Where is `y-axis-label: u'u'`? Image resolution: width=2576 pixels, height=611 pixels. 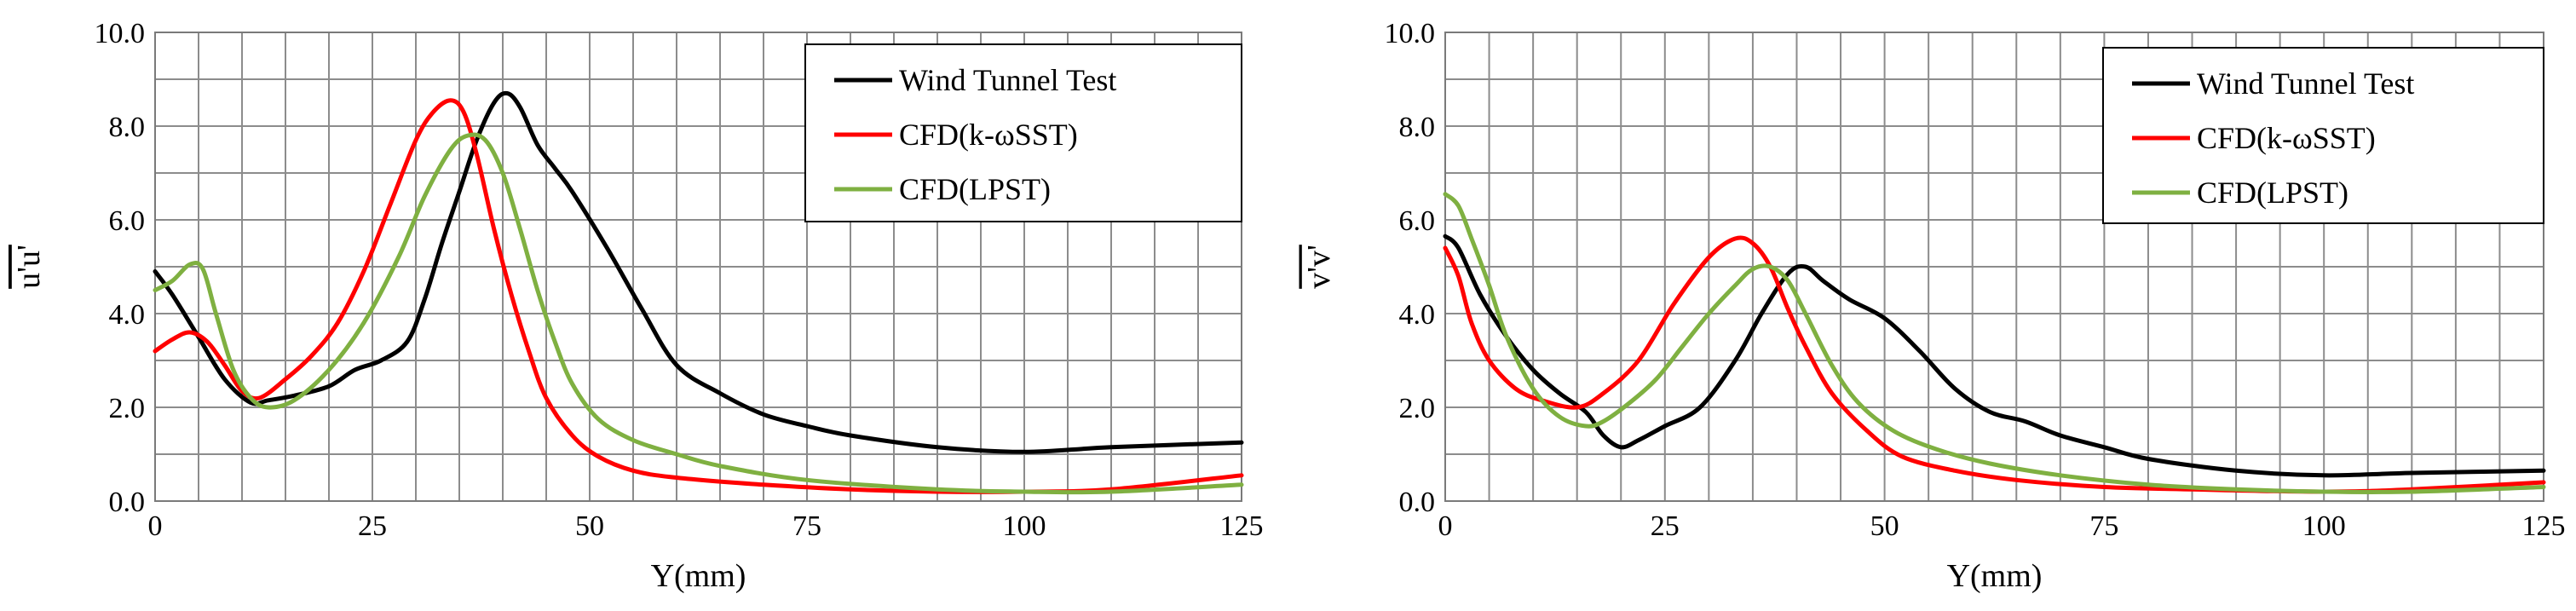
y-axis-label: u'u' is located at coordinates (29, 267).